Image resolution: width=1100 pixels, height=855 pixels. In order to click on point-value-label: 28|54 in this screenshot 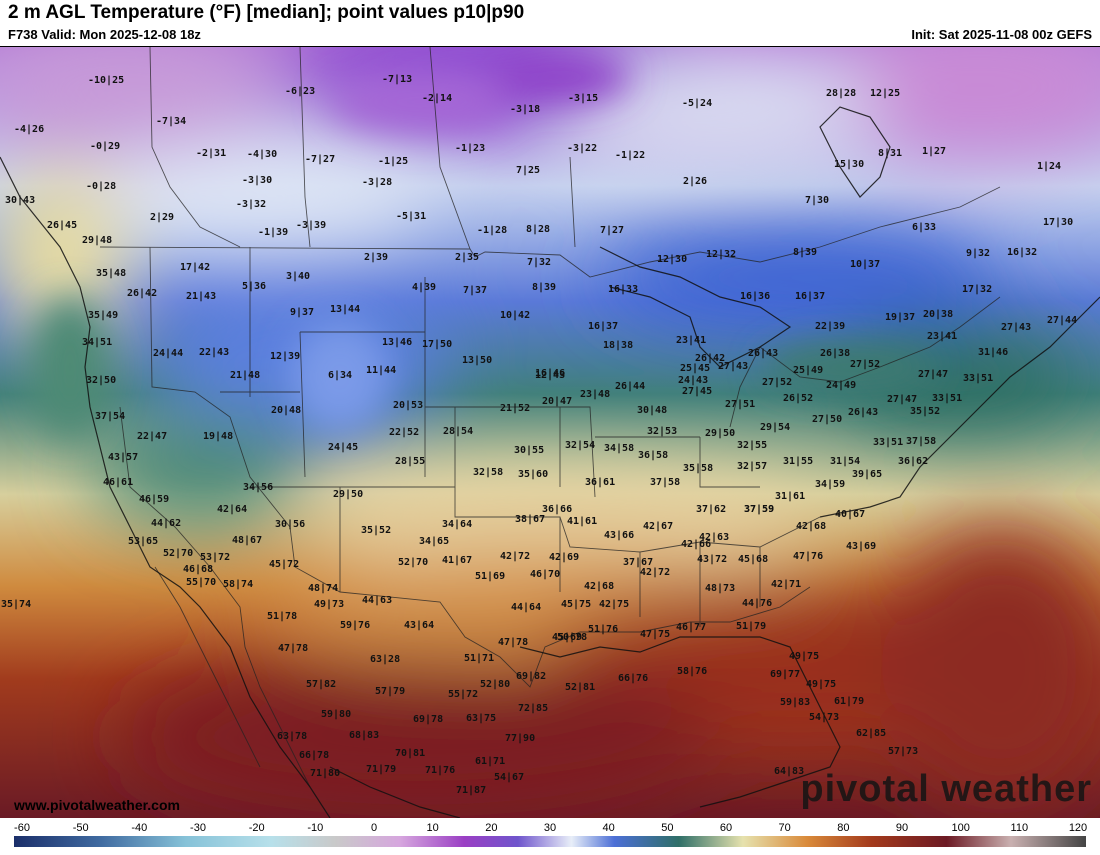, I will do `click(458, 431)`.